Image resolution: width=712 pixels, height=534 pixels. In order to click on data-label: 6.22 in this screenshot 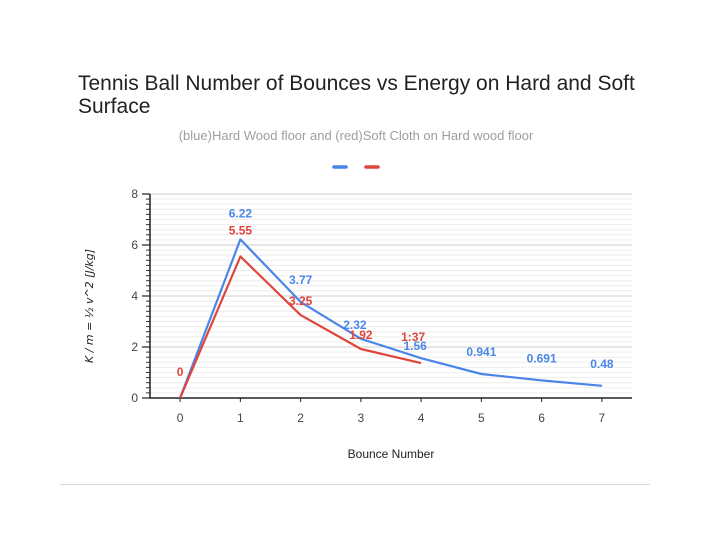, I will do `click(241, 213)`.